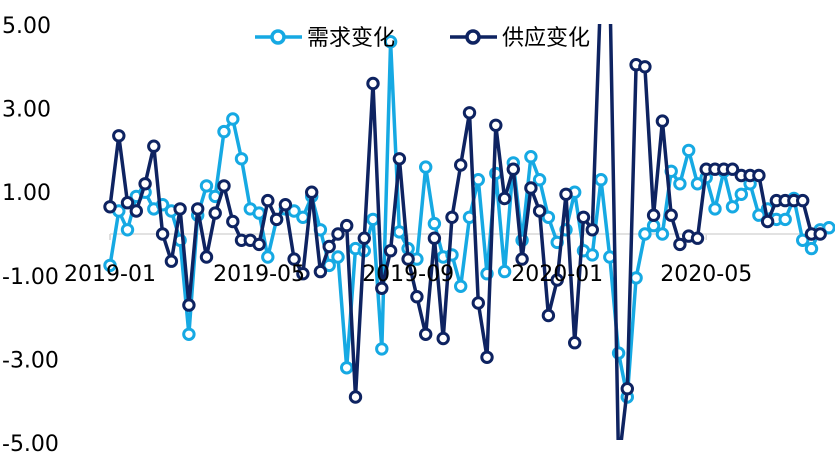 This screenshot has height=454, width=835. Describe the element at coordinates (26, 110) in the screenshot. I see `y-tick-label: 3.00` at that location.